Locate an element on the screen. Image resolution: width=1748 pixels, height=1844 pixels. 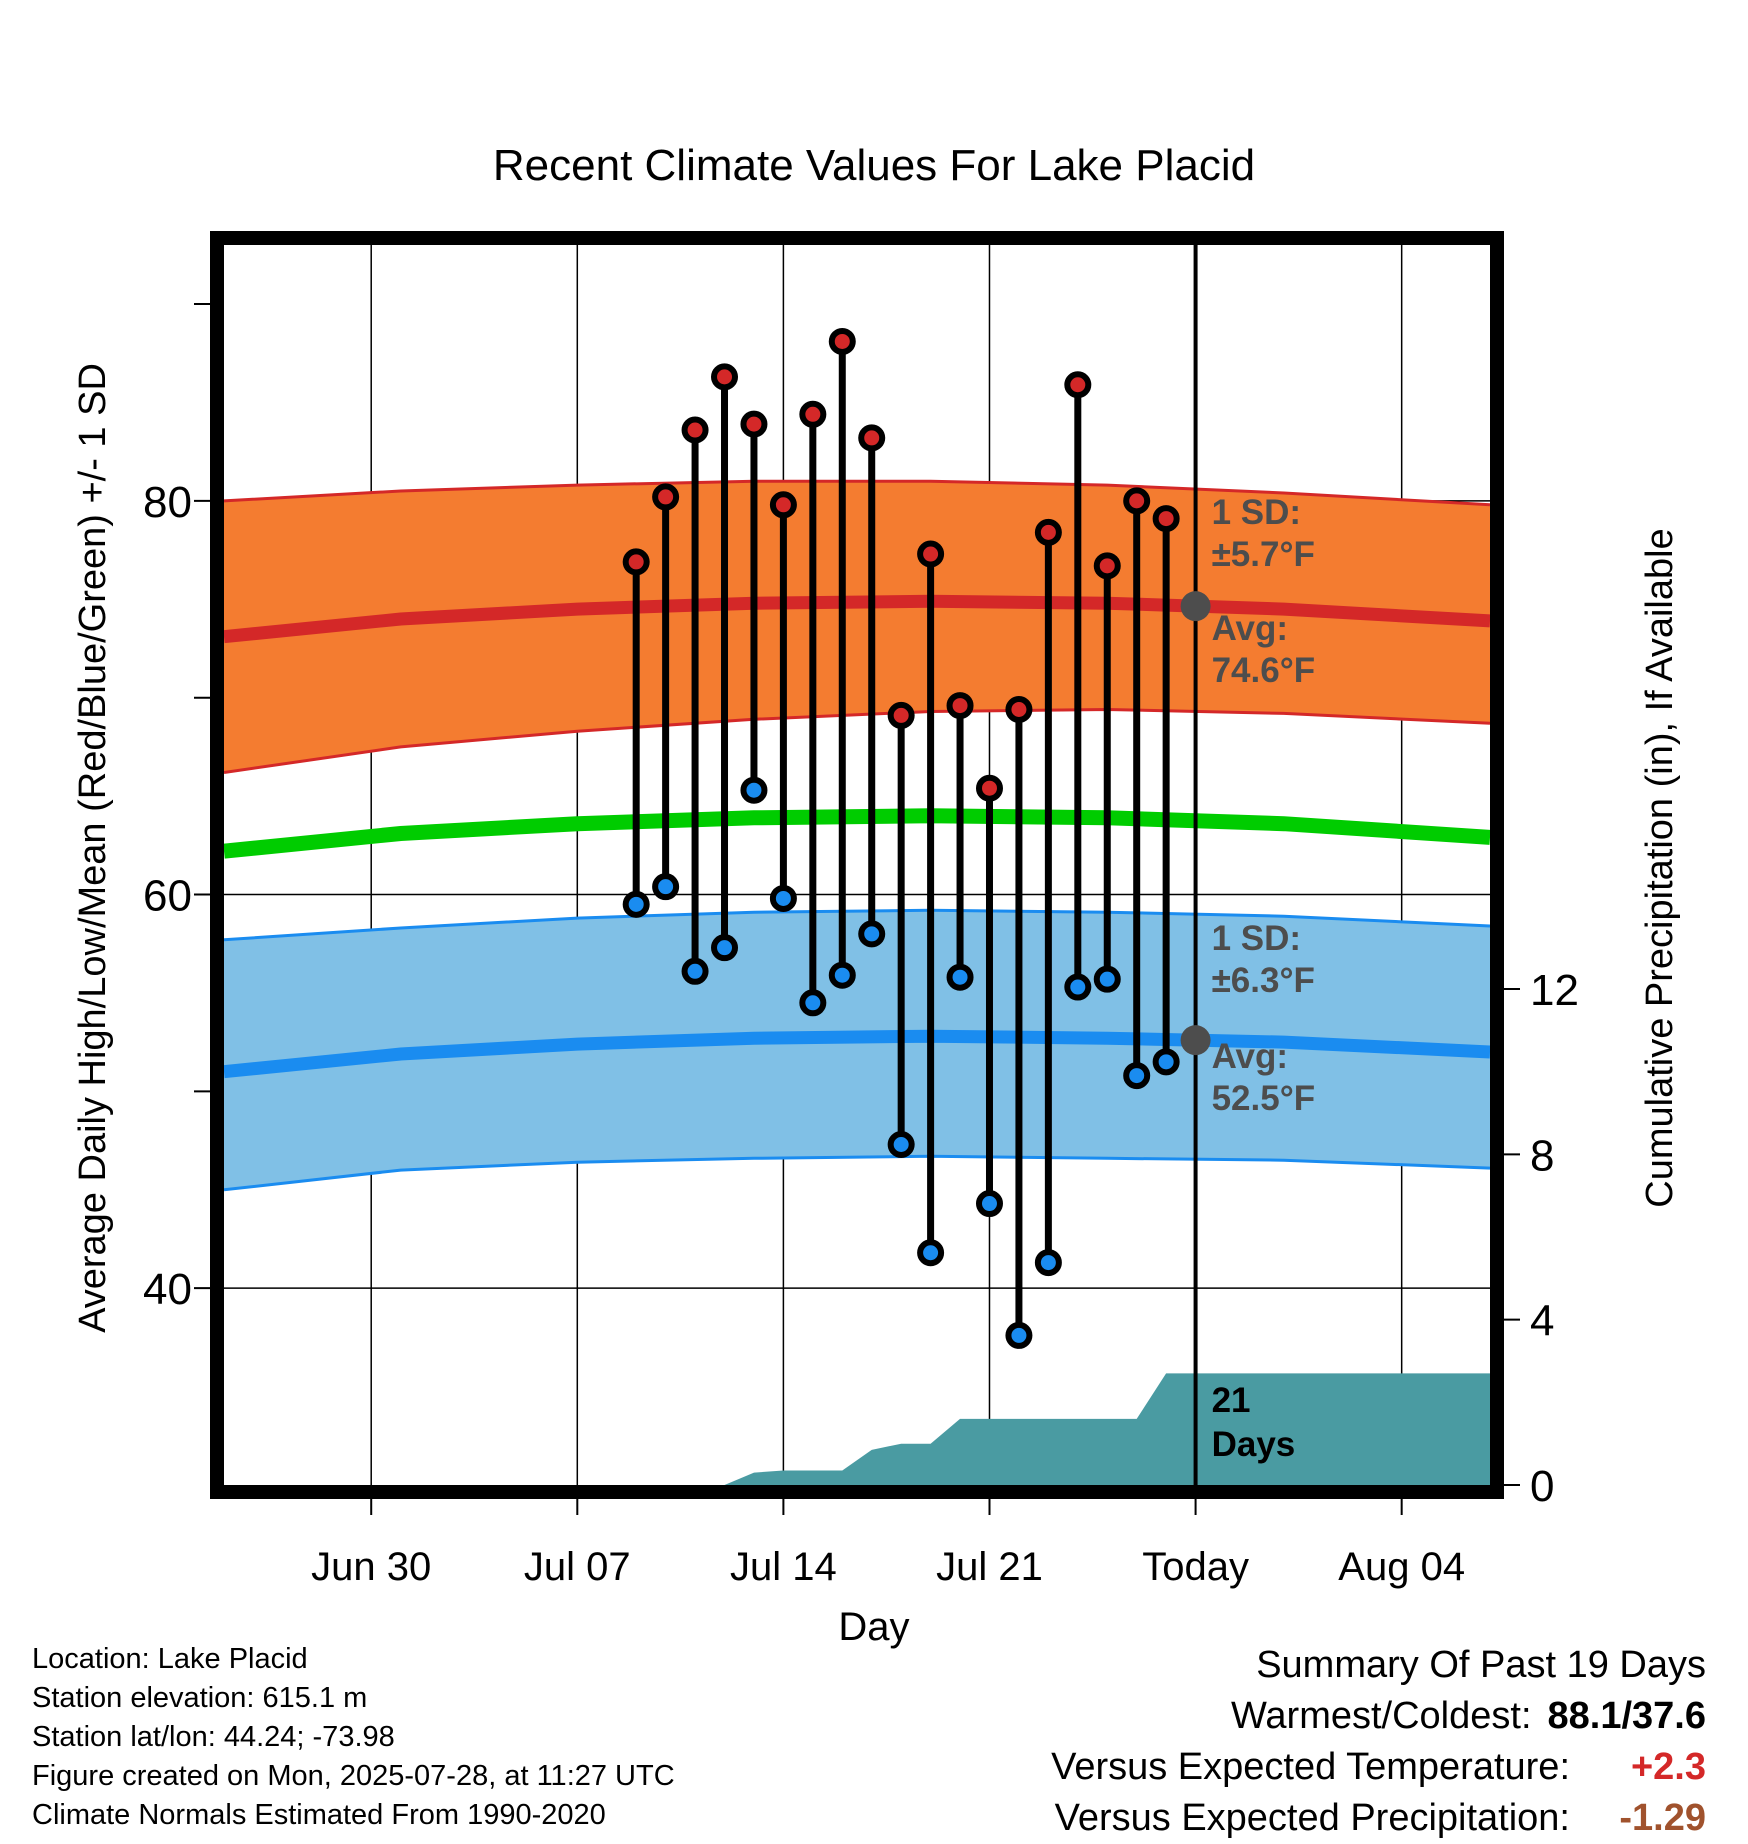
days-count-number: 21 is located at coordinates (1231, 1400).